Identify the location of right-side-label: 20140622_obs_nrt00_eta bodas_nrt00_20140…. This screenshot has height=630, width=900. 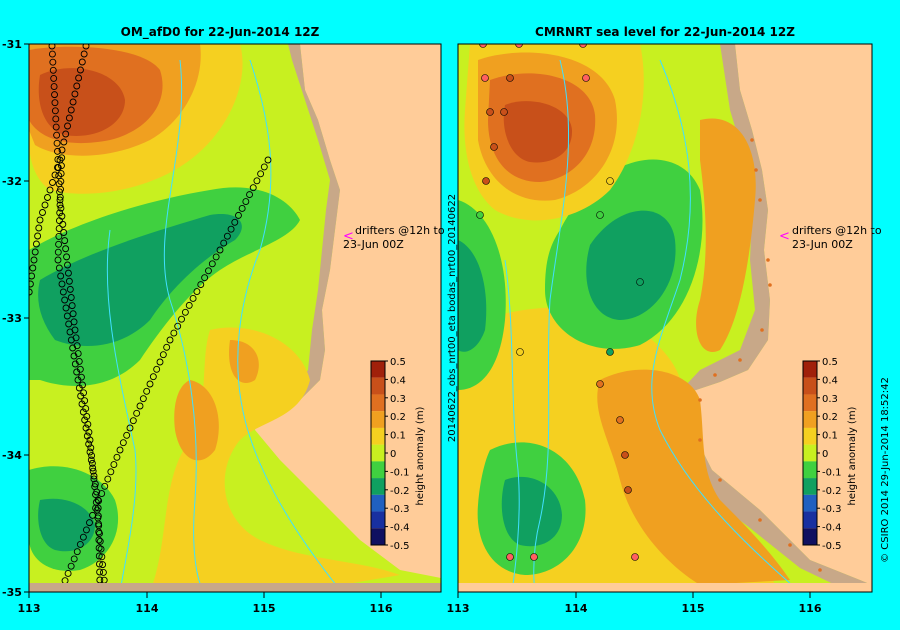
(452, 318).